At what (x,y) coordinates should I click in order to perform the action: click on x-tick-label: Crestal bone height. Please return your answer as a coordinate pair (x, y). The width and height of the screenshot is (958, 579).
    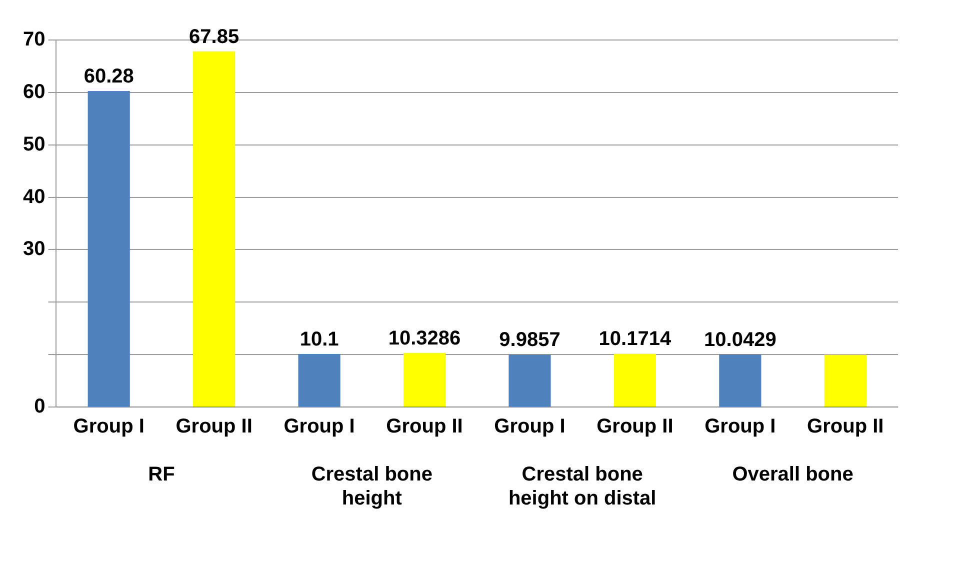
    Looking at the image, I should click on (371, 487).